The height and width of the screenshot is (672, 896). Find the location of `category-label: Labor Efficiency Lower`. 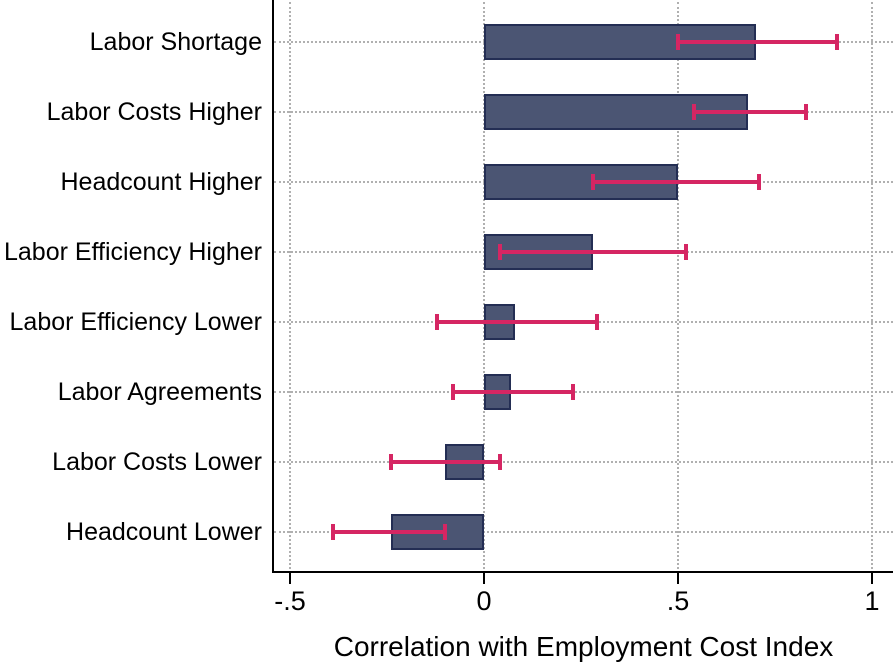

category-label: Labor Efficiency Lower is located at coordinates (135, 322).